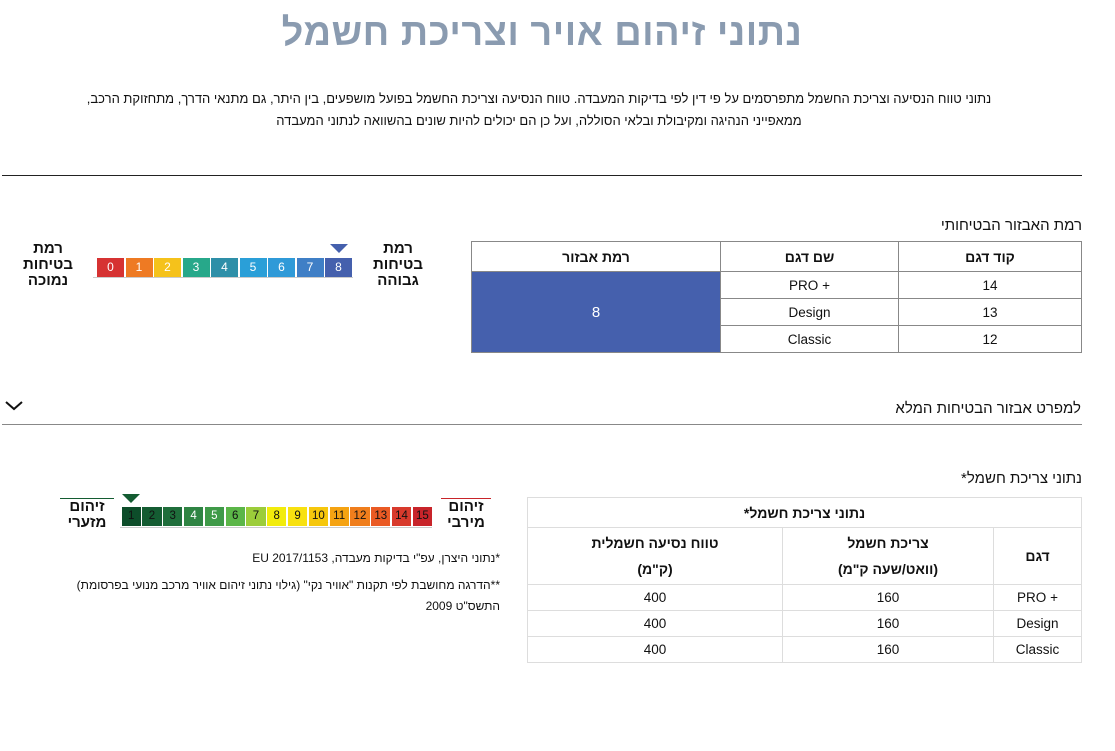  Describe the element at coordinates (655, 569) in the screenshot. I see `header-range-unit: (ק"מ)` at that location.